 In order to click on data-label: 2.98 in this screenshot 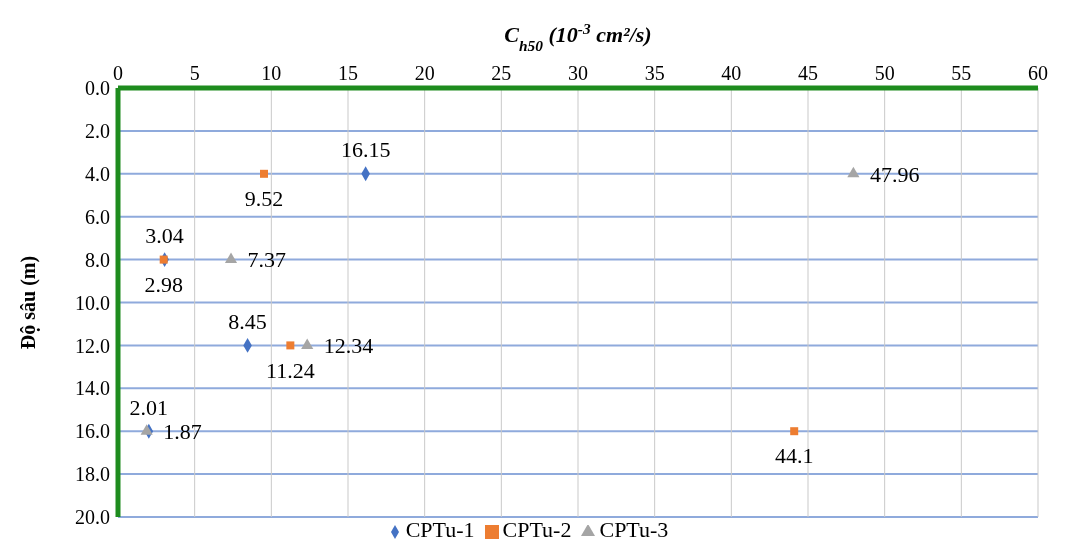, I will do `click(163, 284)`.